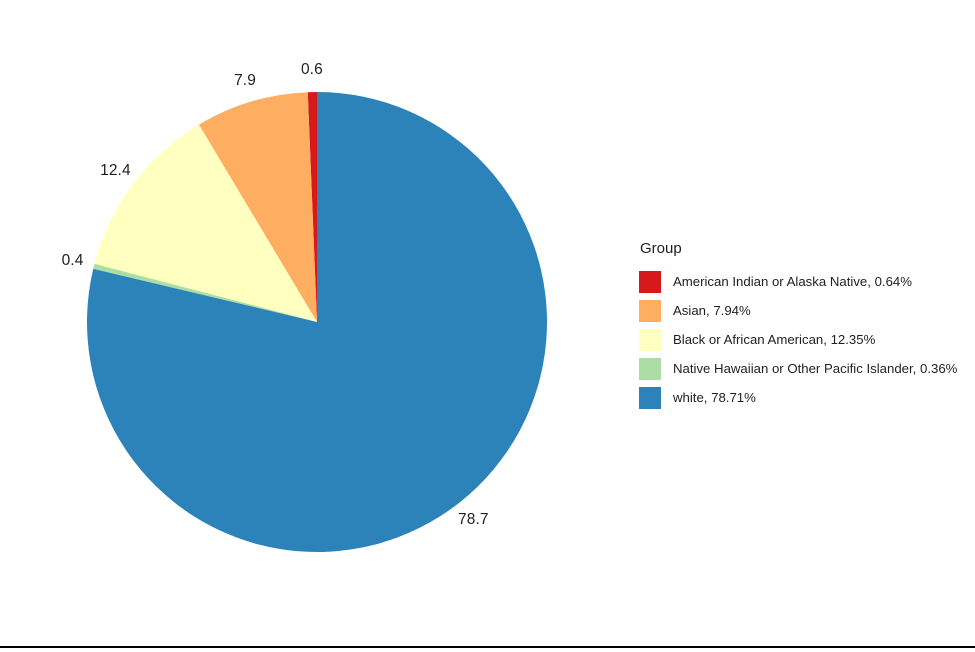 The image size is (975, 652). I want to click on pie-slice-label: 0.6, so click(311, 70).